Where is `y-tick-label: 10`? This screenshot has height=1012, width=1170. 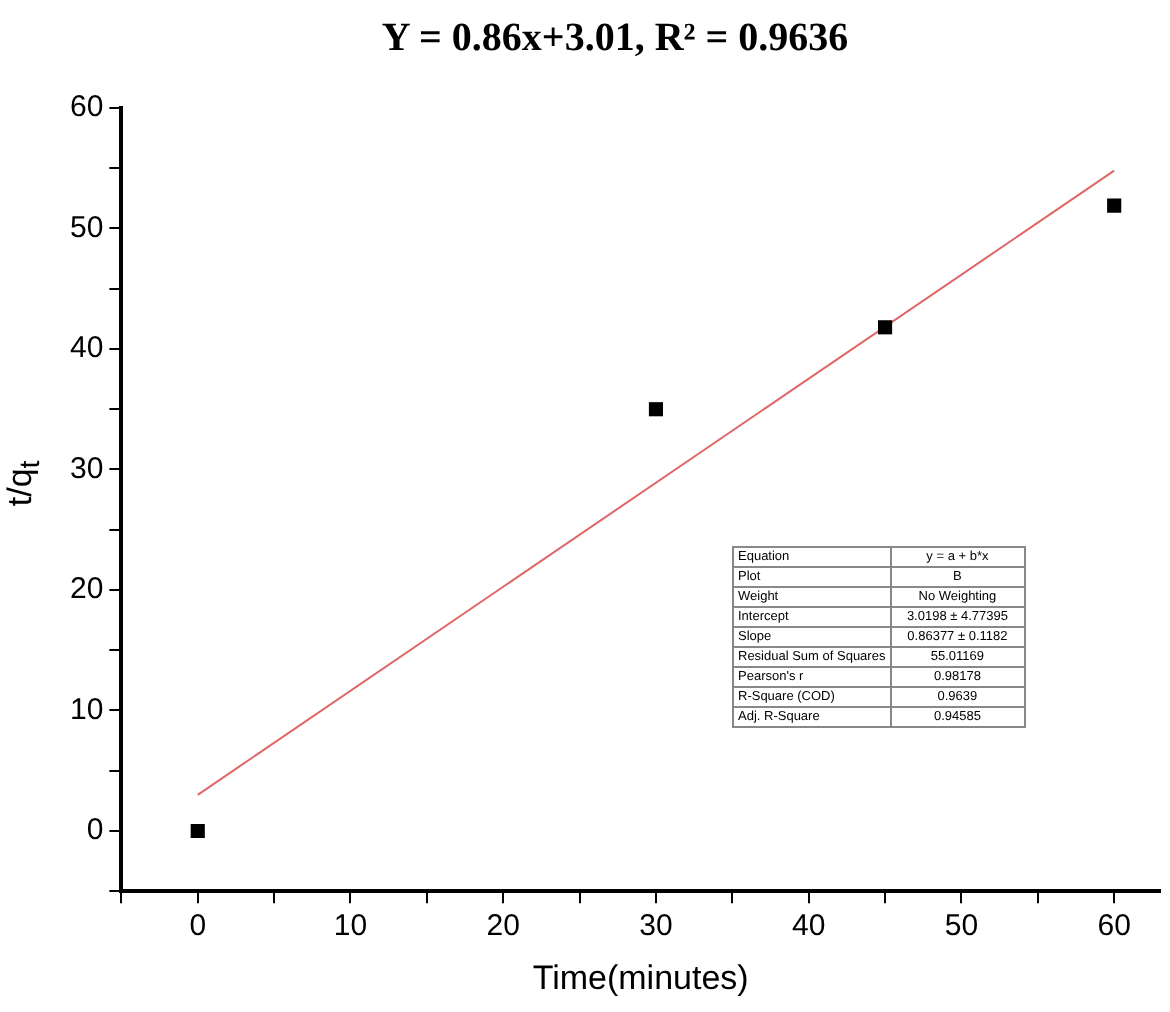
y-tick-label: 10 is located at coordinates (86, 709).